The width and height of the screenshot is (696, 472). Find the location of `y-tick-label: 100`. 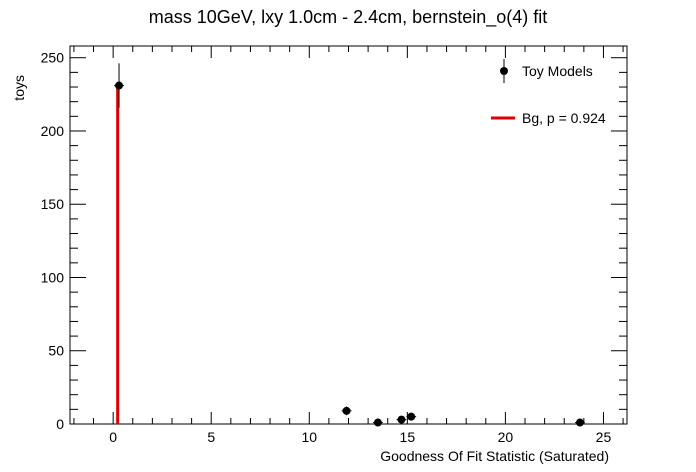

y-tick-label: 100 is located at coordinates (53, 277).